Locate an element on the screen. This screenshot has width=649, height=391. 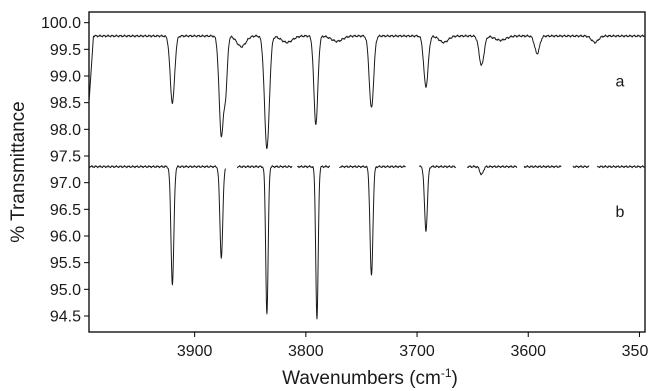
y-tick-label: 97.0 is located at coordinates (65, 183).